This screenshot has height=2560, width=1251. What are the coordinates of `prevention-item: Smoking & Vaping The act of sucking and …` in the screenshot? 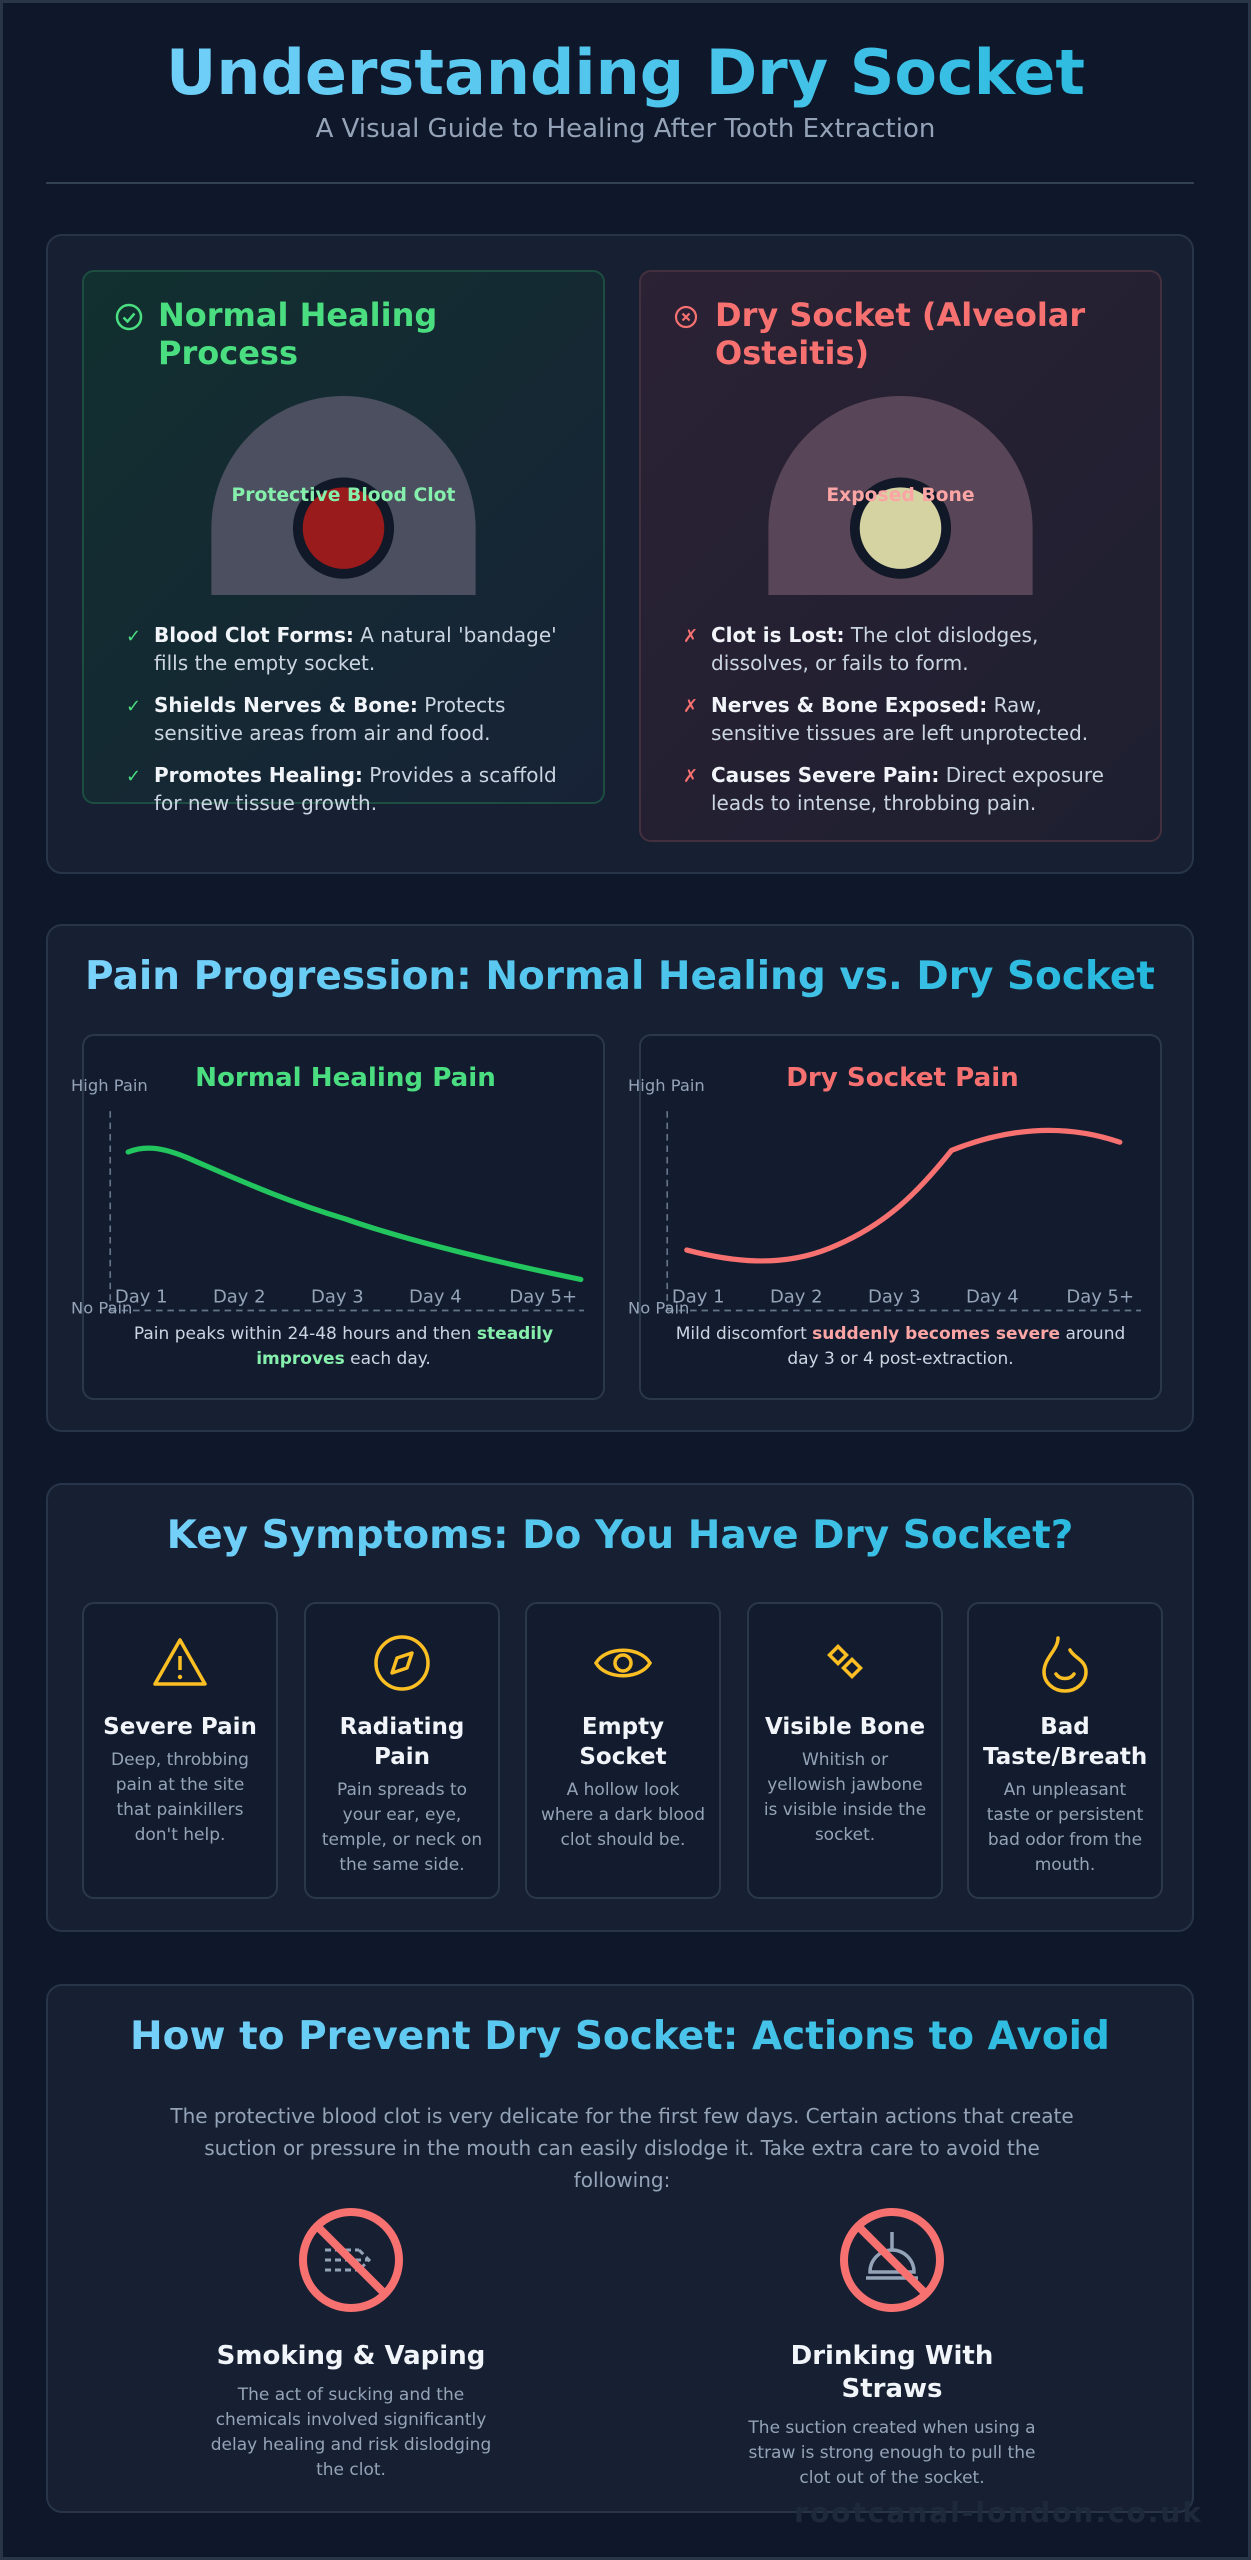 It's located at (351, 2344).